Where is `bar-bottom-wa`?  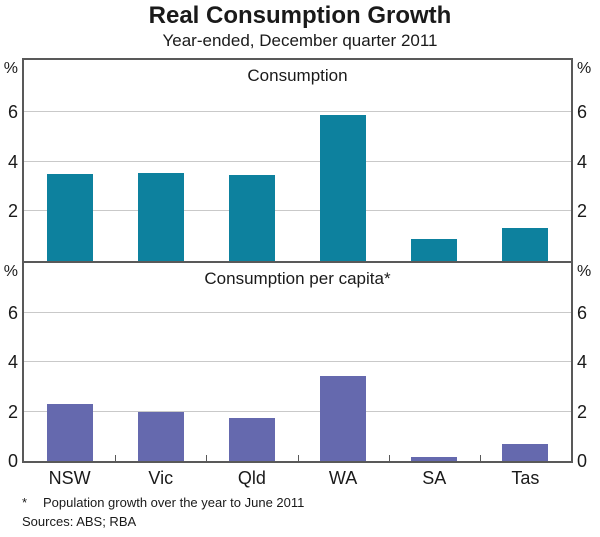
bar-bottom-wa is located at coordinates (343, 418).